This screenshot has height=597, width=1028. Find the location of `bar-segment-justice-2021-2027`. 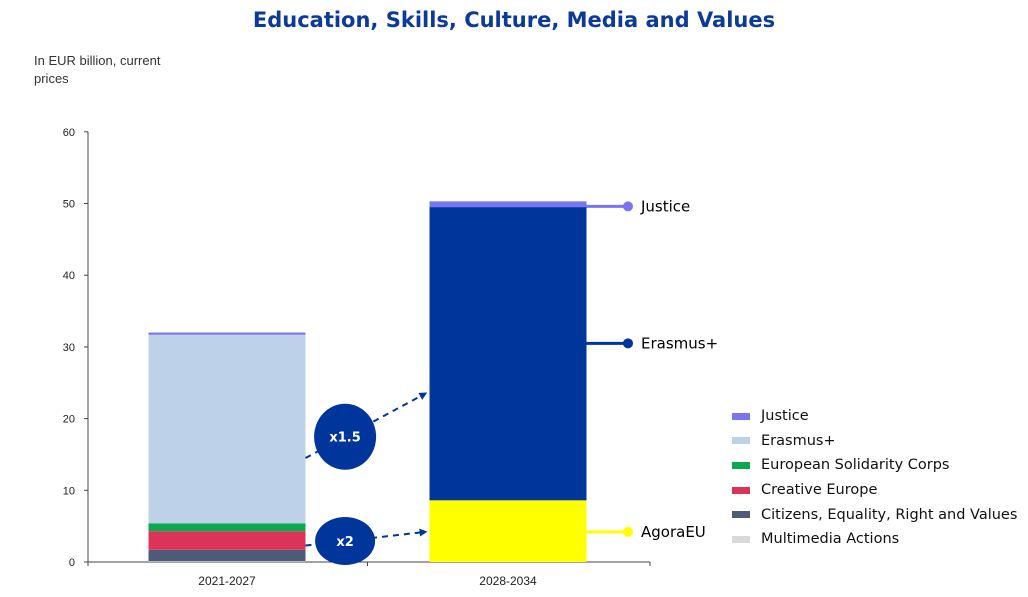

bar-segment-justice-2021-2027 is located at coordinates (227, 333).